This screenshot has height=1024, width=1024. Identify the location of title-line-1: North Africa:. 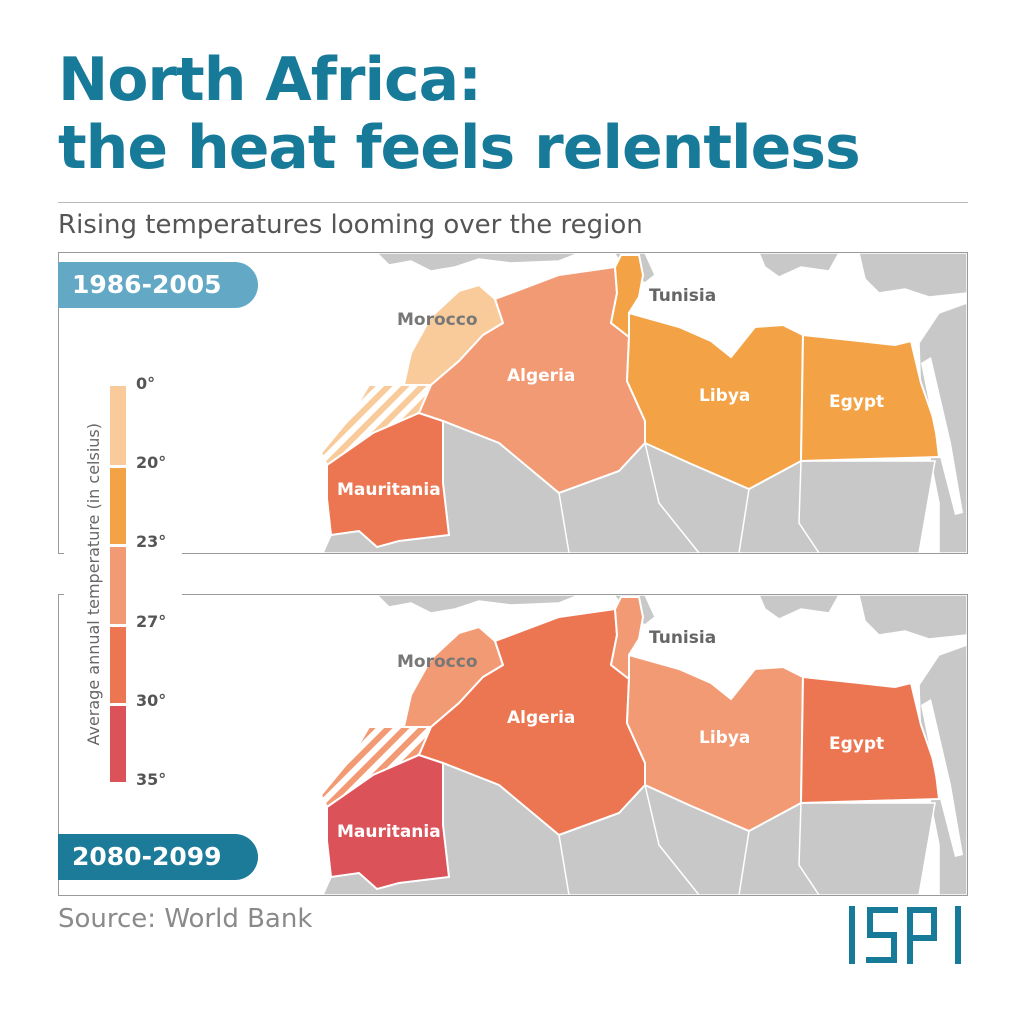
(270, 80).